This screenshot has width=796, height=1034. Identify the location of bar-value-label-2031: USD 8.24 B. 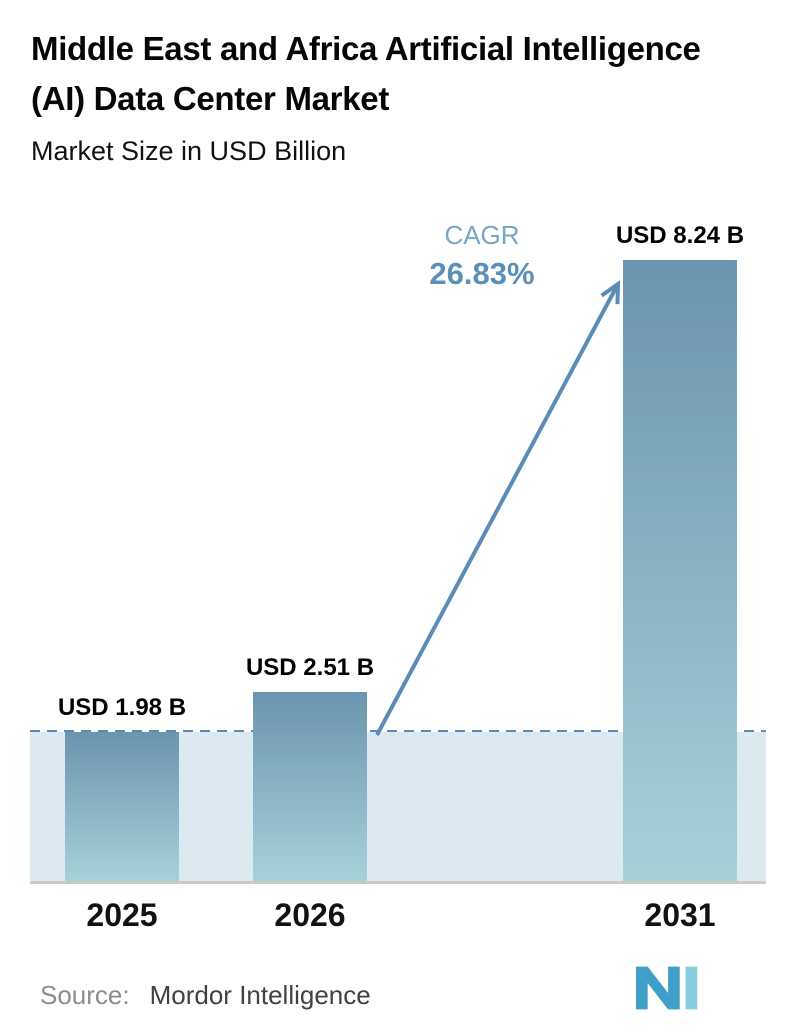
(680, 235).